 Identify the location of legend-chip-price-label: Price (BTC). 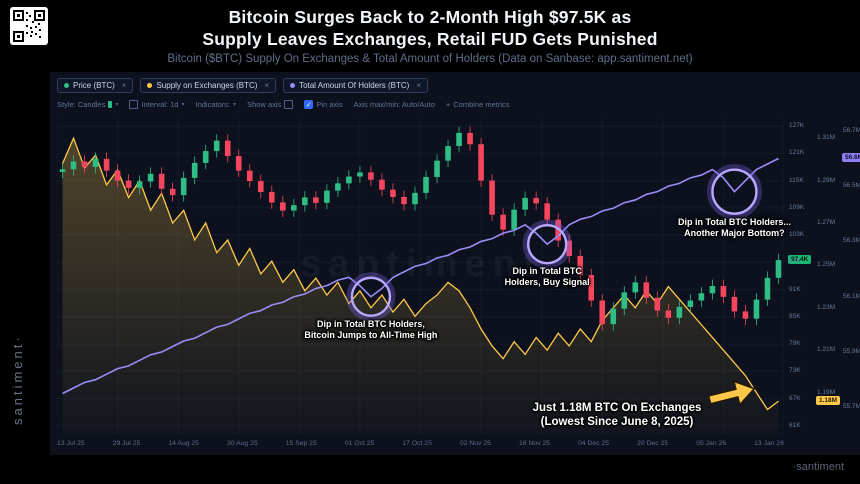
(94, 85).